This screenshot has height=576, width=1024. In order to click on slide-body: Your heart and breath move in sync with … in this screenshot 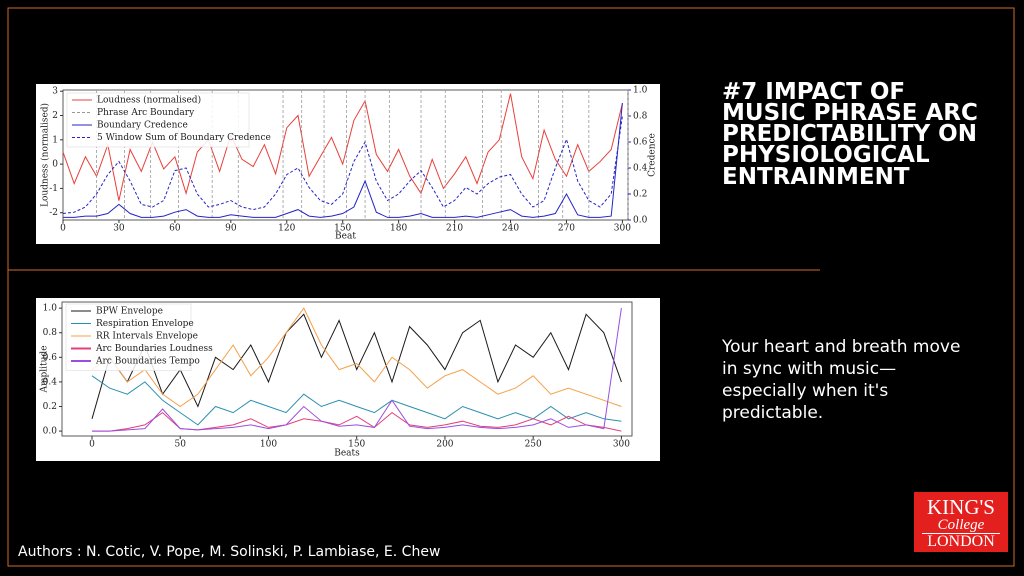, I will do `click(841, 380)`.